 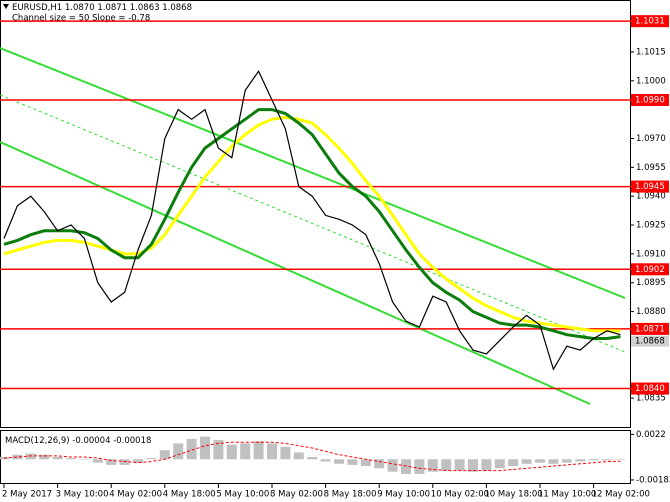 I want to click on x-tick-label: 2 May 2017, so click(x=27, y=495).